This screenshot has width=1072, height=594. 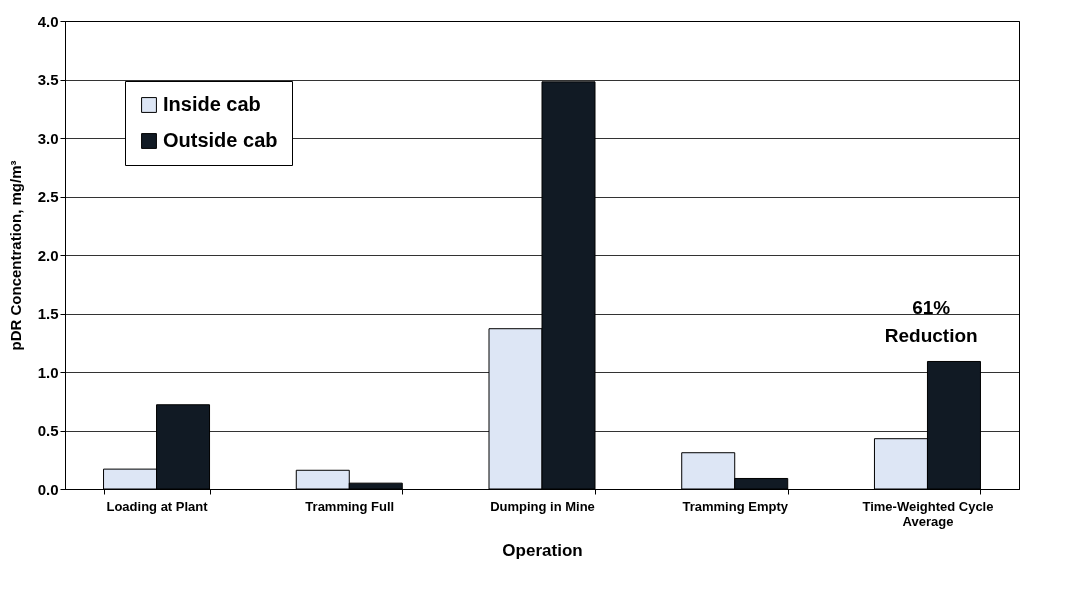 What do you see at coordinates (735, 506) in the screenshot?
I see `x-tick-label: Tramming Empty` at bounding box center [735, 506].